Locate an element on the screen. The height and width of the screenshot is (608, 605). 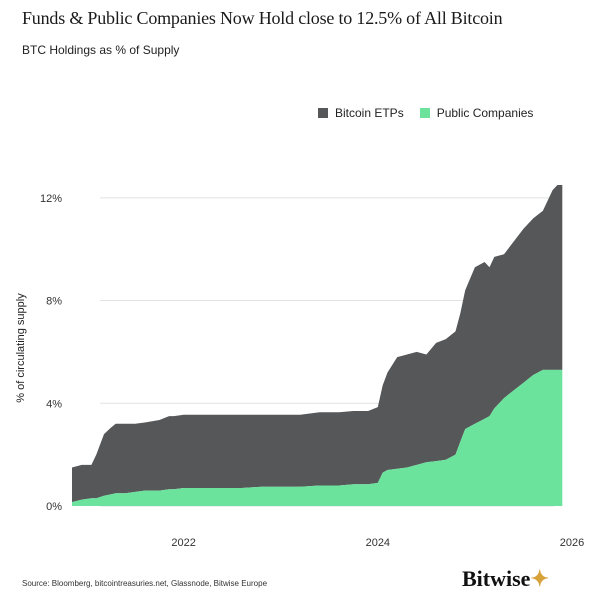
legend-item-etp: Bitcoin ETPs is located at coordinates (361, 113).